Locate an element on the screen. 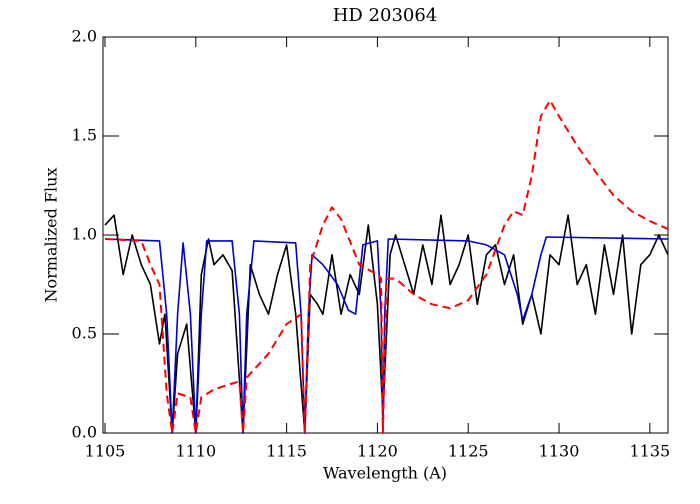 This screenshot has height=504, width=700. x-tick-label: 1115 is located at coordinates (286, 451).